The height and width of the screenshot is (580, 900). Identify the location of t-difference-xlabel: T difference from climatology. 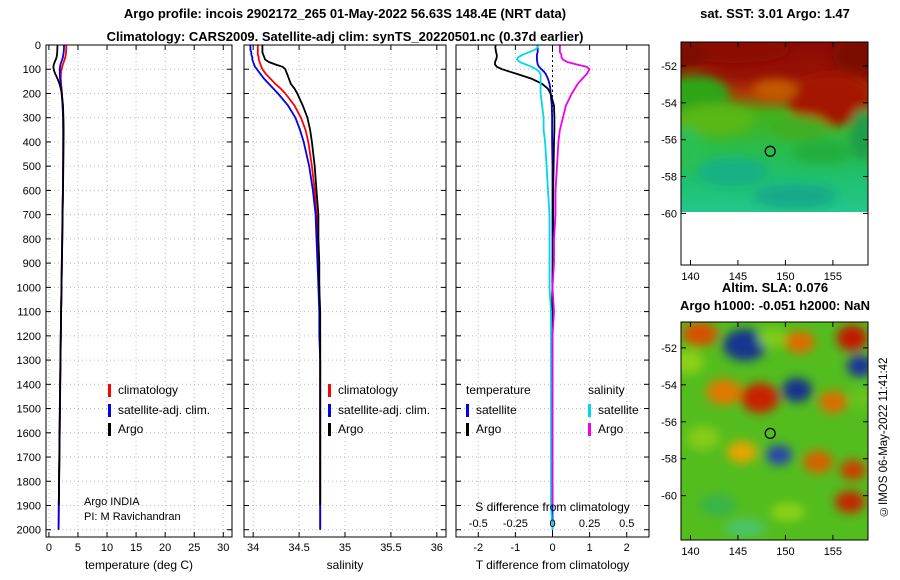
(552, 565).